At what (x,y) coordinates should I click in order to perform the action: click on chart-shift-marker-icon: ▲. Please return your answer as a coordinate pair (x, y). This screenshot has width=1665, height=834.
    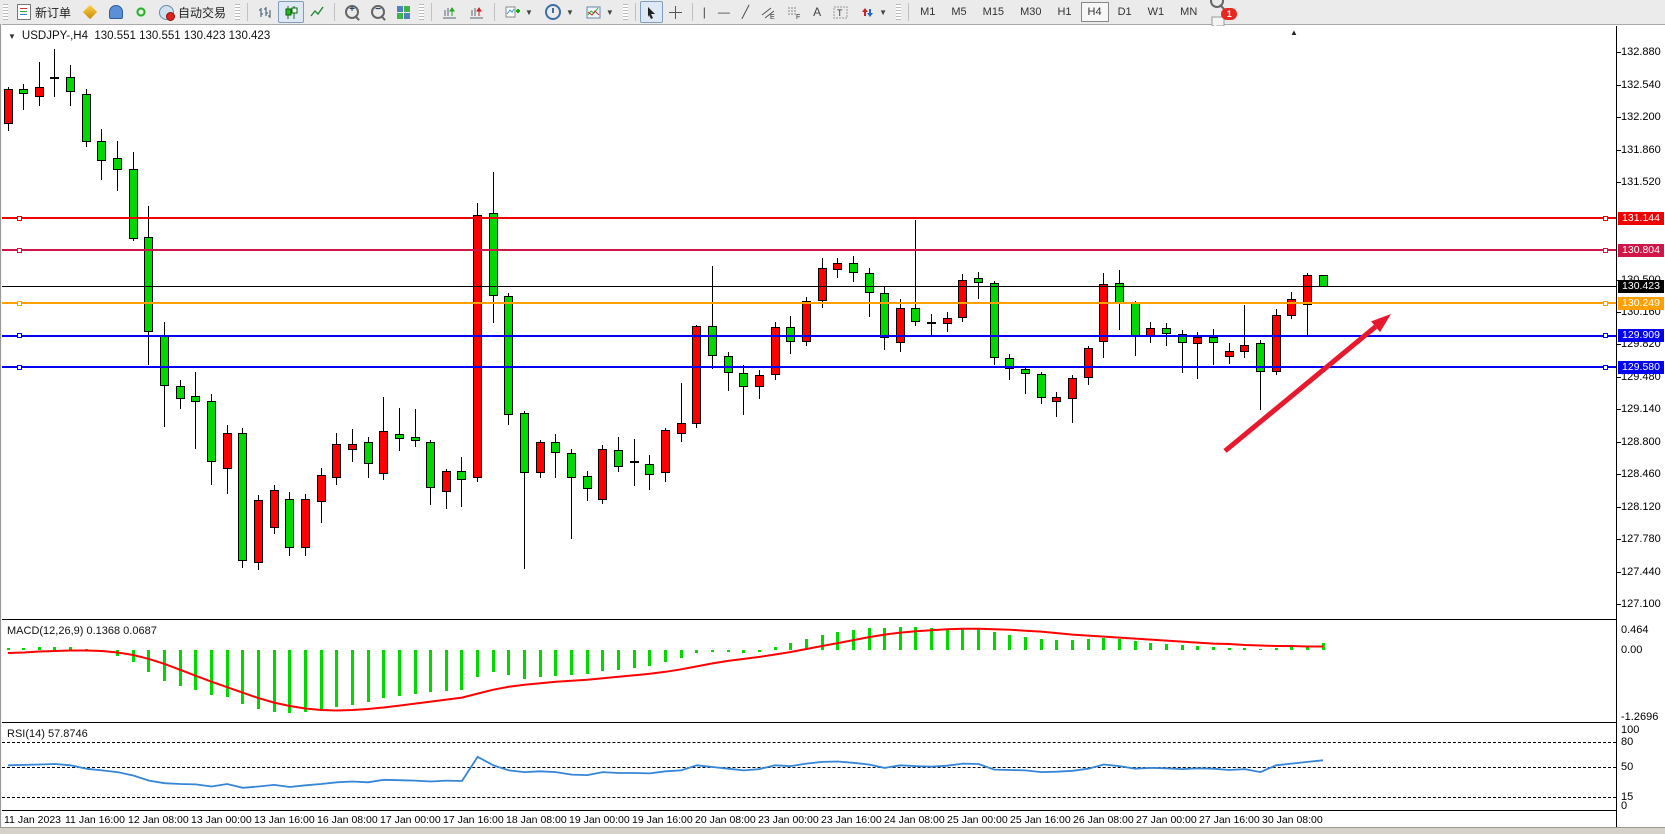
    Looking at the image, I should click on (1294, 32).